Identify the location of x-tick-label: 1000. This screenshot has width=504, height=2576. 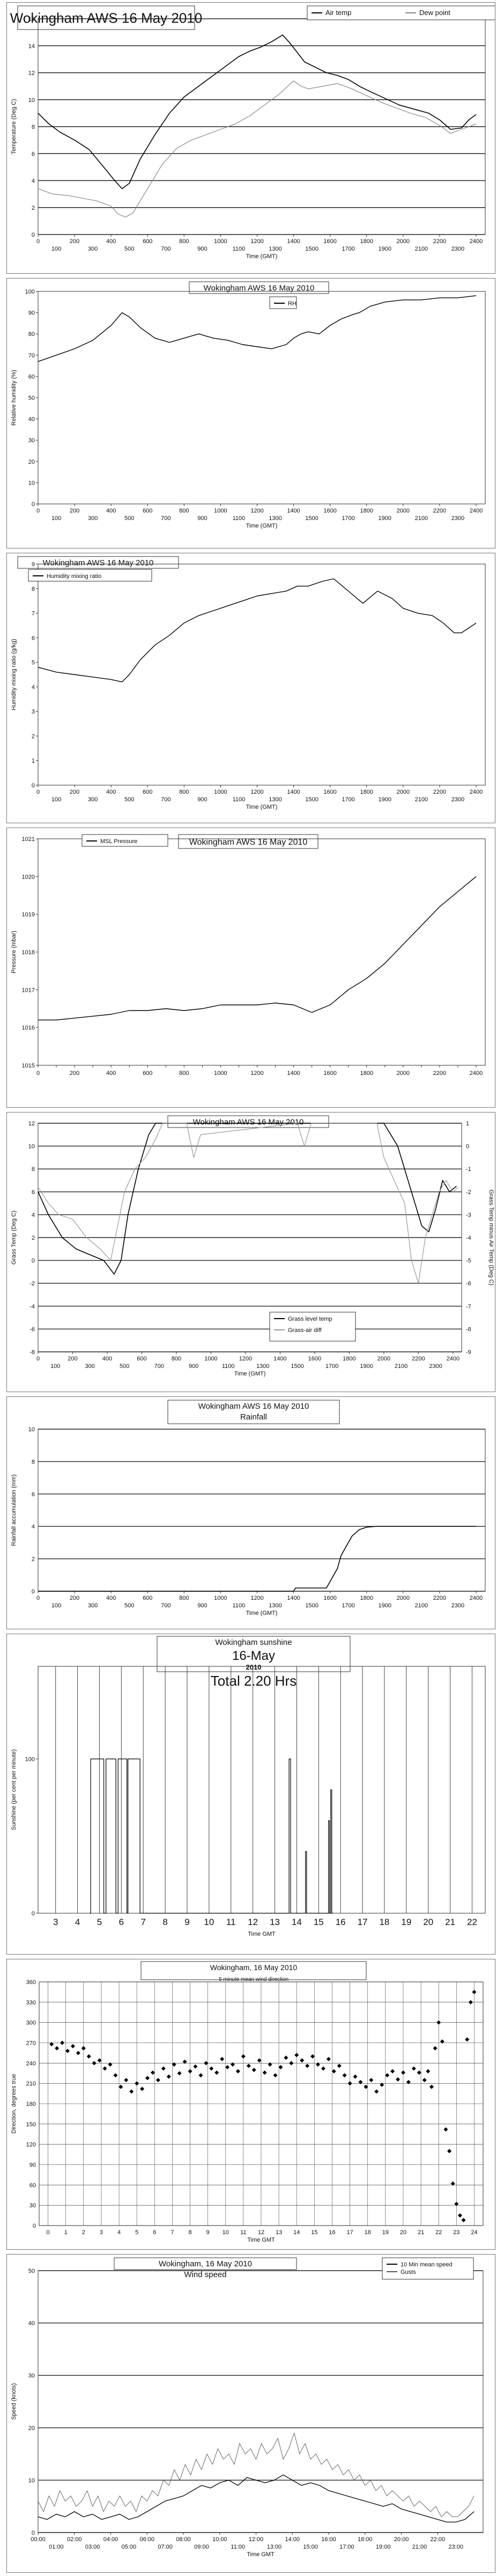
(220, 1598).